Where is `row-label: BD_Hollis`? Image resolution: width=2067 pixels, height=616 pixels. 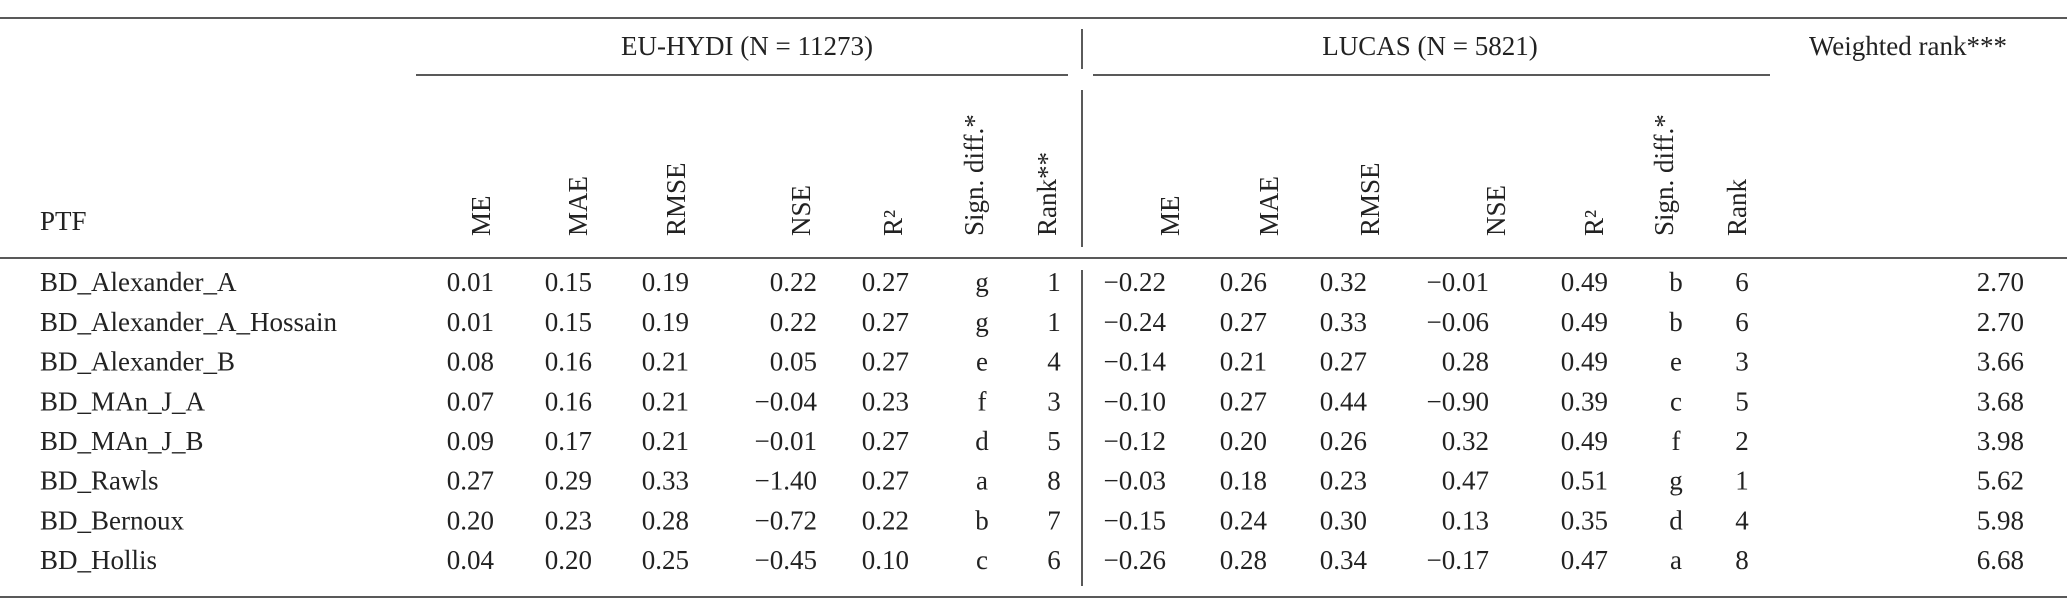 row-label: BD_Hollis is located at coordinates (98, 560).